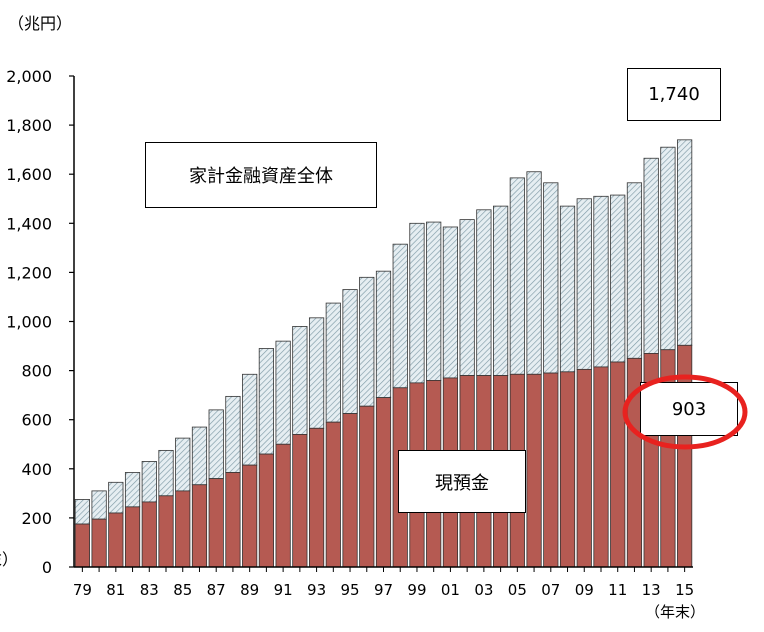 The width and height of the screenshot is (764, 632). I want to click on y-tick-label-1200: 1,200, so click(29, 272).